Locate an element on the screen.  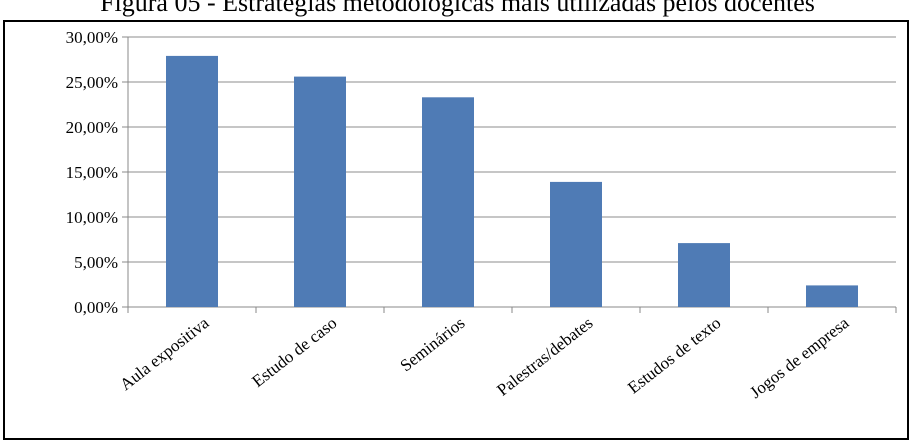
x-tick-label: Jogos de empresa is located at coordinates (799, 357).